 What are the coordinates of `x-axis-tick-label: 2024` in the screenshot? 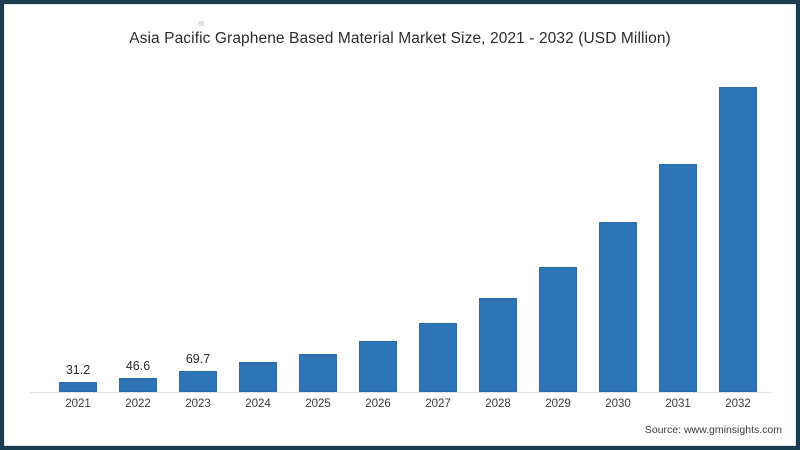 It's located at (258, 404).